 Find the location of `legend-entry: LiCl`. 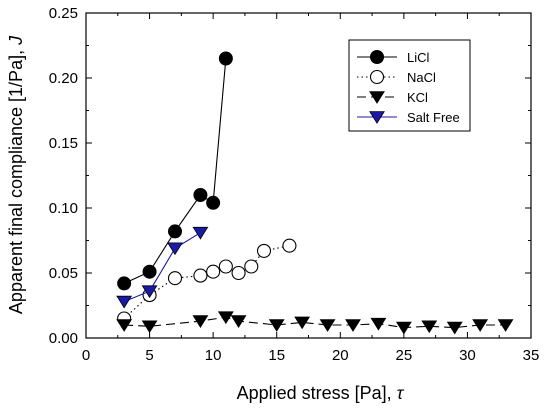

legend-entry: LiCl is located at coordinates (393, 57).